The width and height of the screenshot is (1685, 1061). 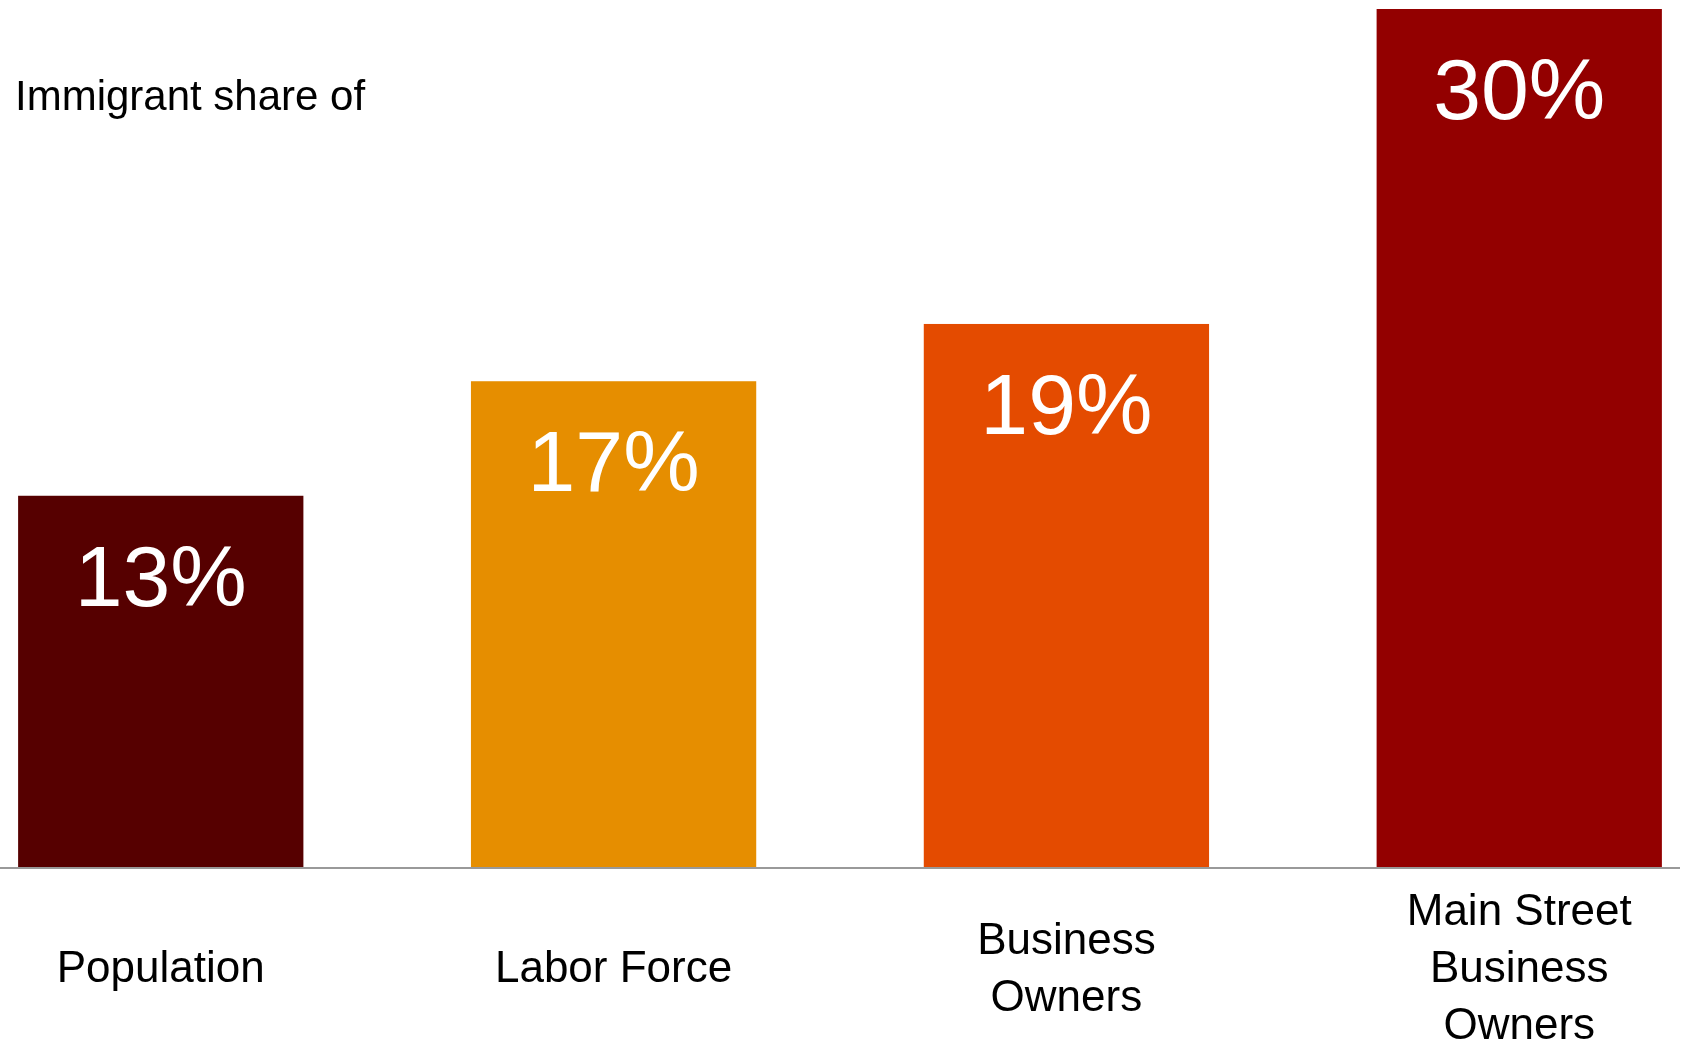 I want to click on x-tick-label: Population, so click(x=160, y=966).